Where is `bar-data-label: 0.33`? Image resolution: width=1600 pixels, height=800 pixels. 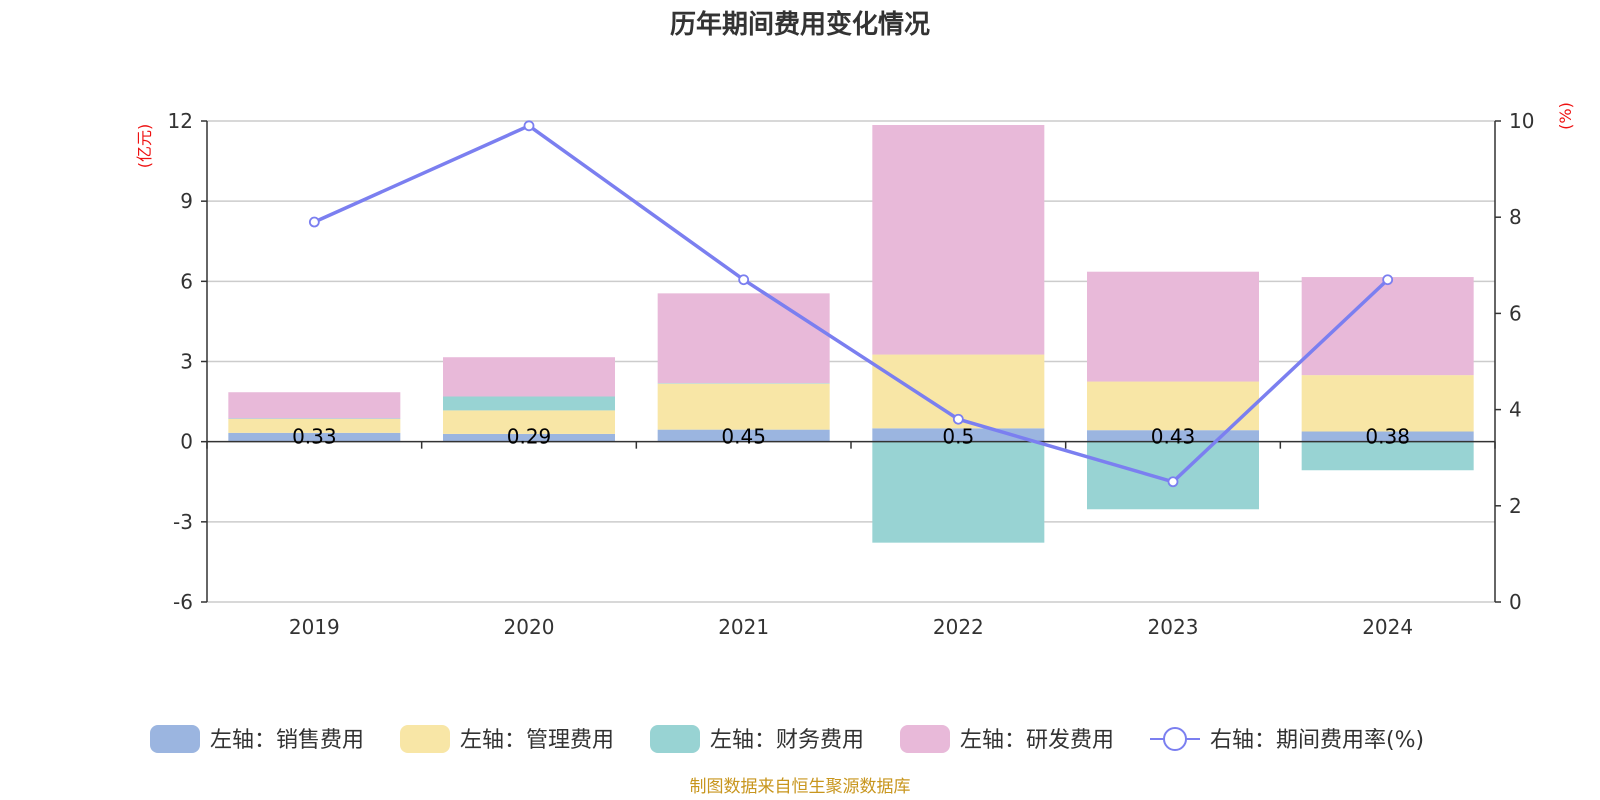 bar-data-label: 0.33 is located at coordinates (314, 437).